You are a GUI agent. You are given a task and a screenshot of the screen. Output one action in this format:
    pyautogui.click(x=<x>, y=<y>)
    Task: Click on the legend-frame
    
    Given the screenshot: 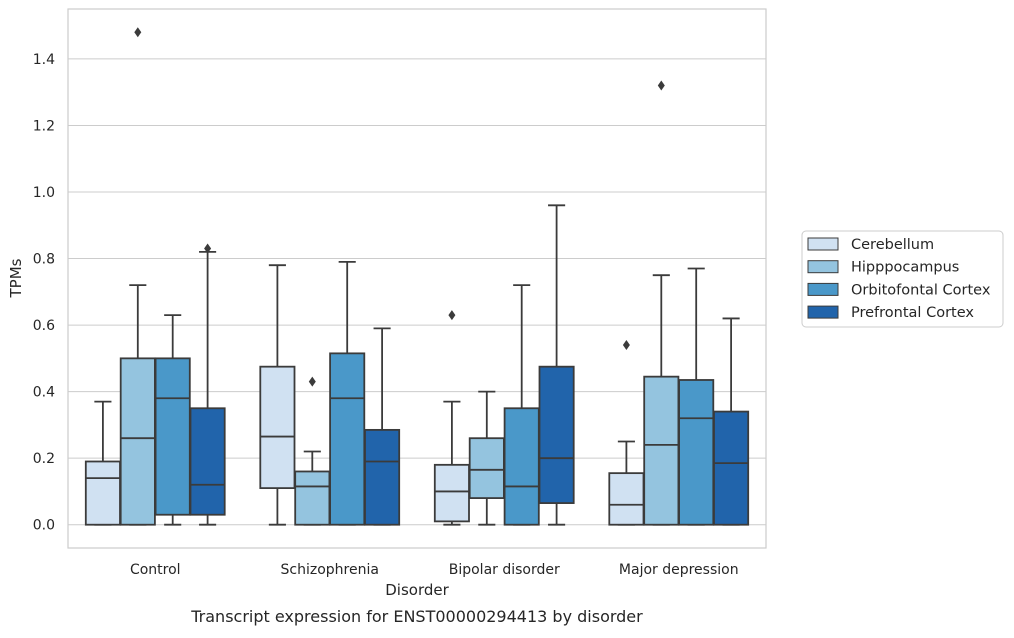 What is the action you would take?
    pyautogui.click(x=902, y=279)
    